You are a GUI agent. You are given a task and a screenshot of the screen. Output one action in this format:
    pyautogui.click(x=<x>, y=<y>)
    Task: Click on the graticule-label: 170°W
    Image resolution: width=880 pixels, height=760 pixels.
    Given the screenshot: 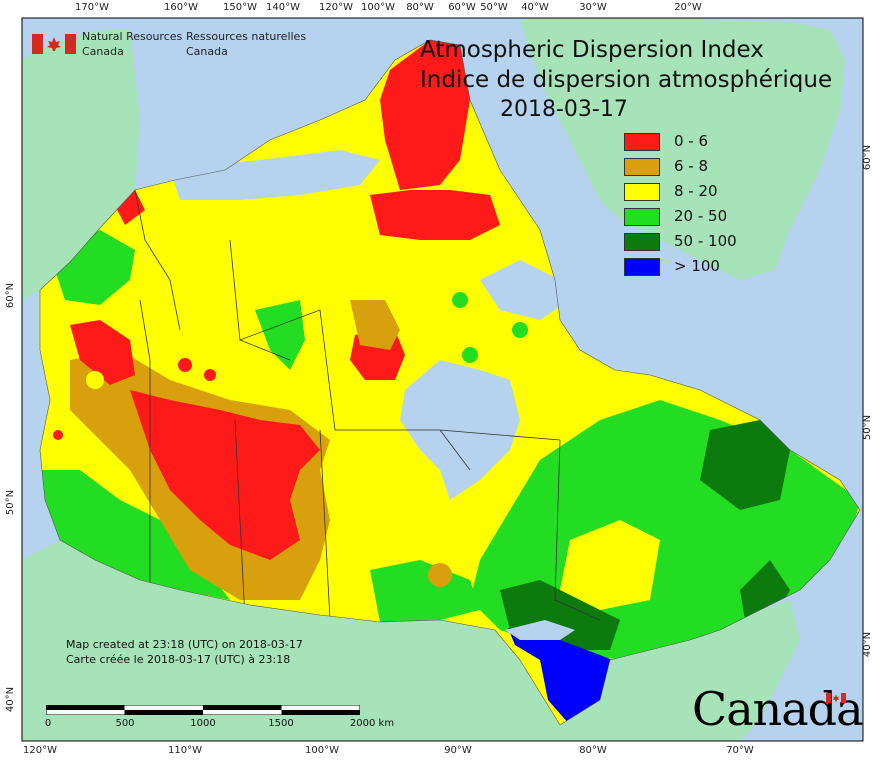 What is the action you would take?
    pyautogui.click(x=92, y=7)
    